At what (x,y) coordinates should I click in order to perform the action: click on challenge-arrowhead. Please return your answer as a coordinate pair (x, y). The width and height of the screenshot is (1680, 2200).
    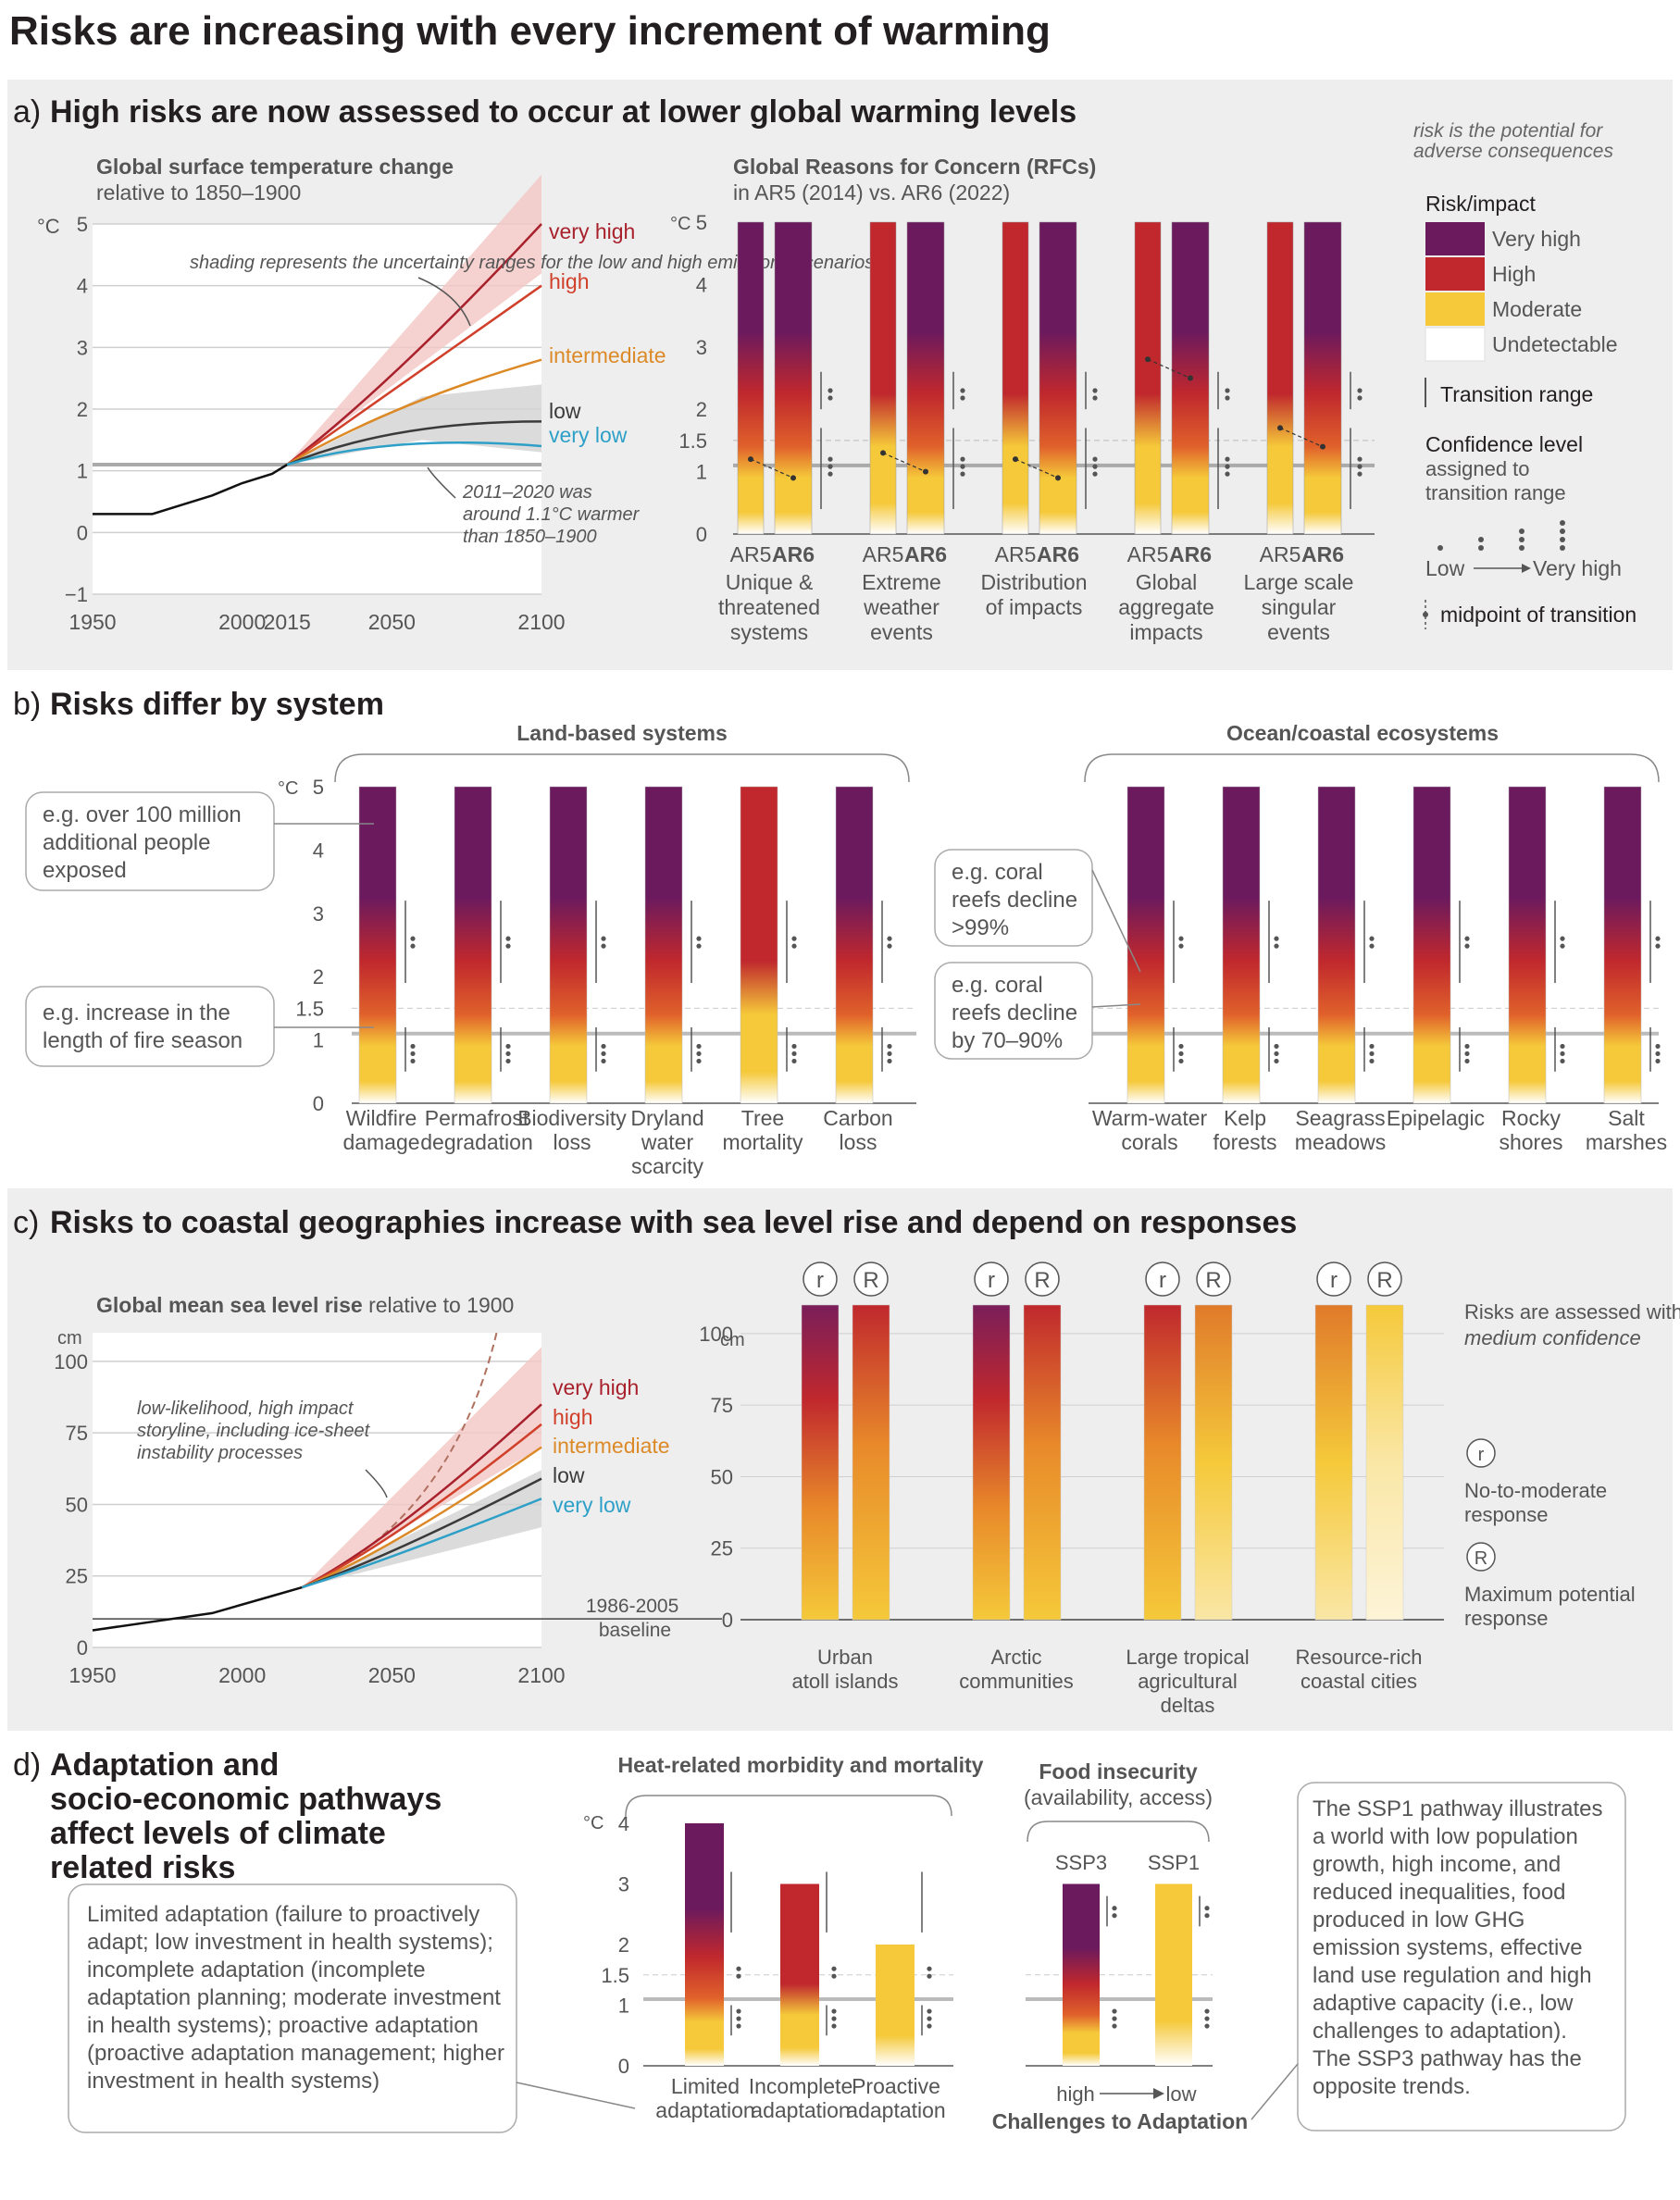
    Looking at the image, I should click on (1158, 2093).